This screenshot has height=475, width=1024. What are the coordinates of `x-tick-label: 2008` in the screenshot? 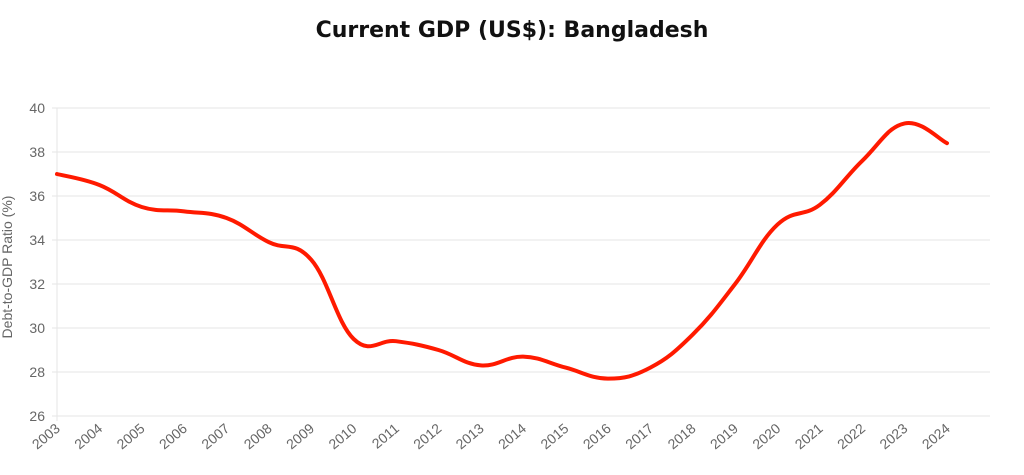 It's located at (258, 436).